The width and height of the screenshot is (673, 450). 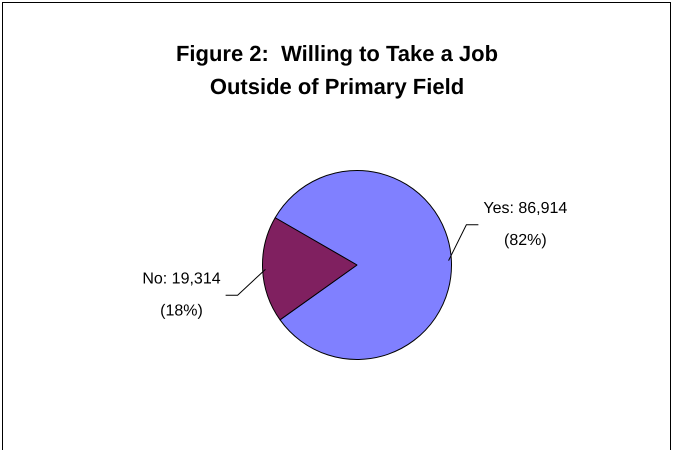 What do you see at coordinates (337, 70) in the screenshot?
I see `chart-title: Figure 2: Willing to Take a Job Outside of Primary Field` at bounding box center [337, 70].